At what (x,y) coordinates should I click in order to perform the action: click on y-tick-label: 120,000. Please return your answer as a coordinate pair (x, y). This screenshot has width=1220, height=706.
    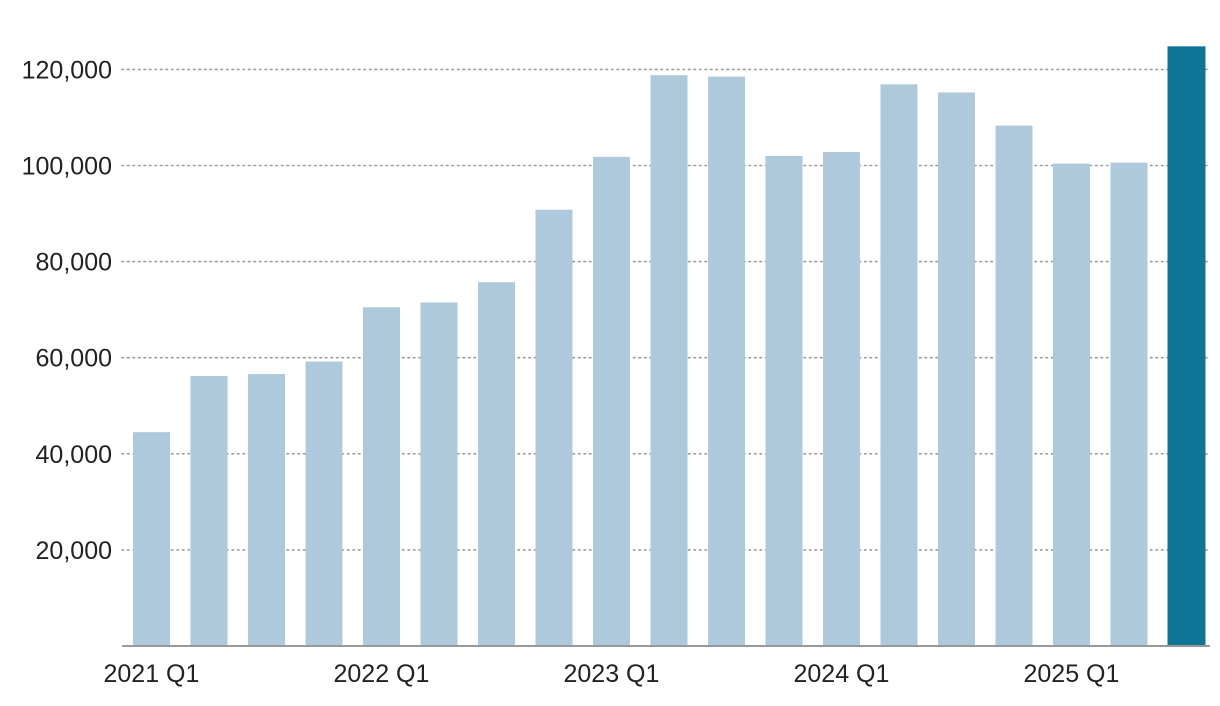
    Looking at the image, I should click on (67, 70).